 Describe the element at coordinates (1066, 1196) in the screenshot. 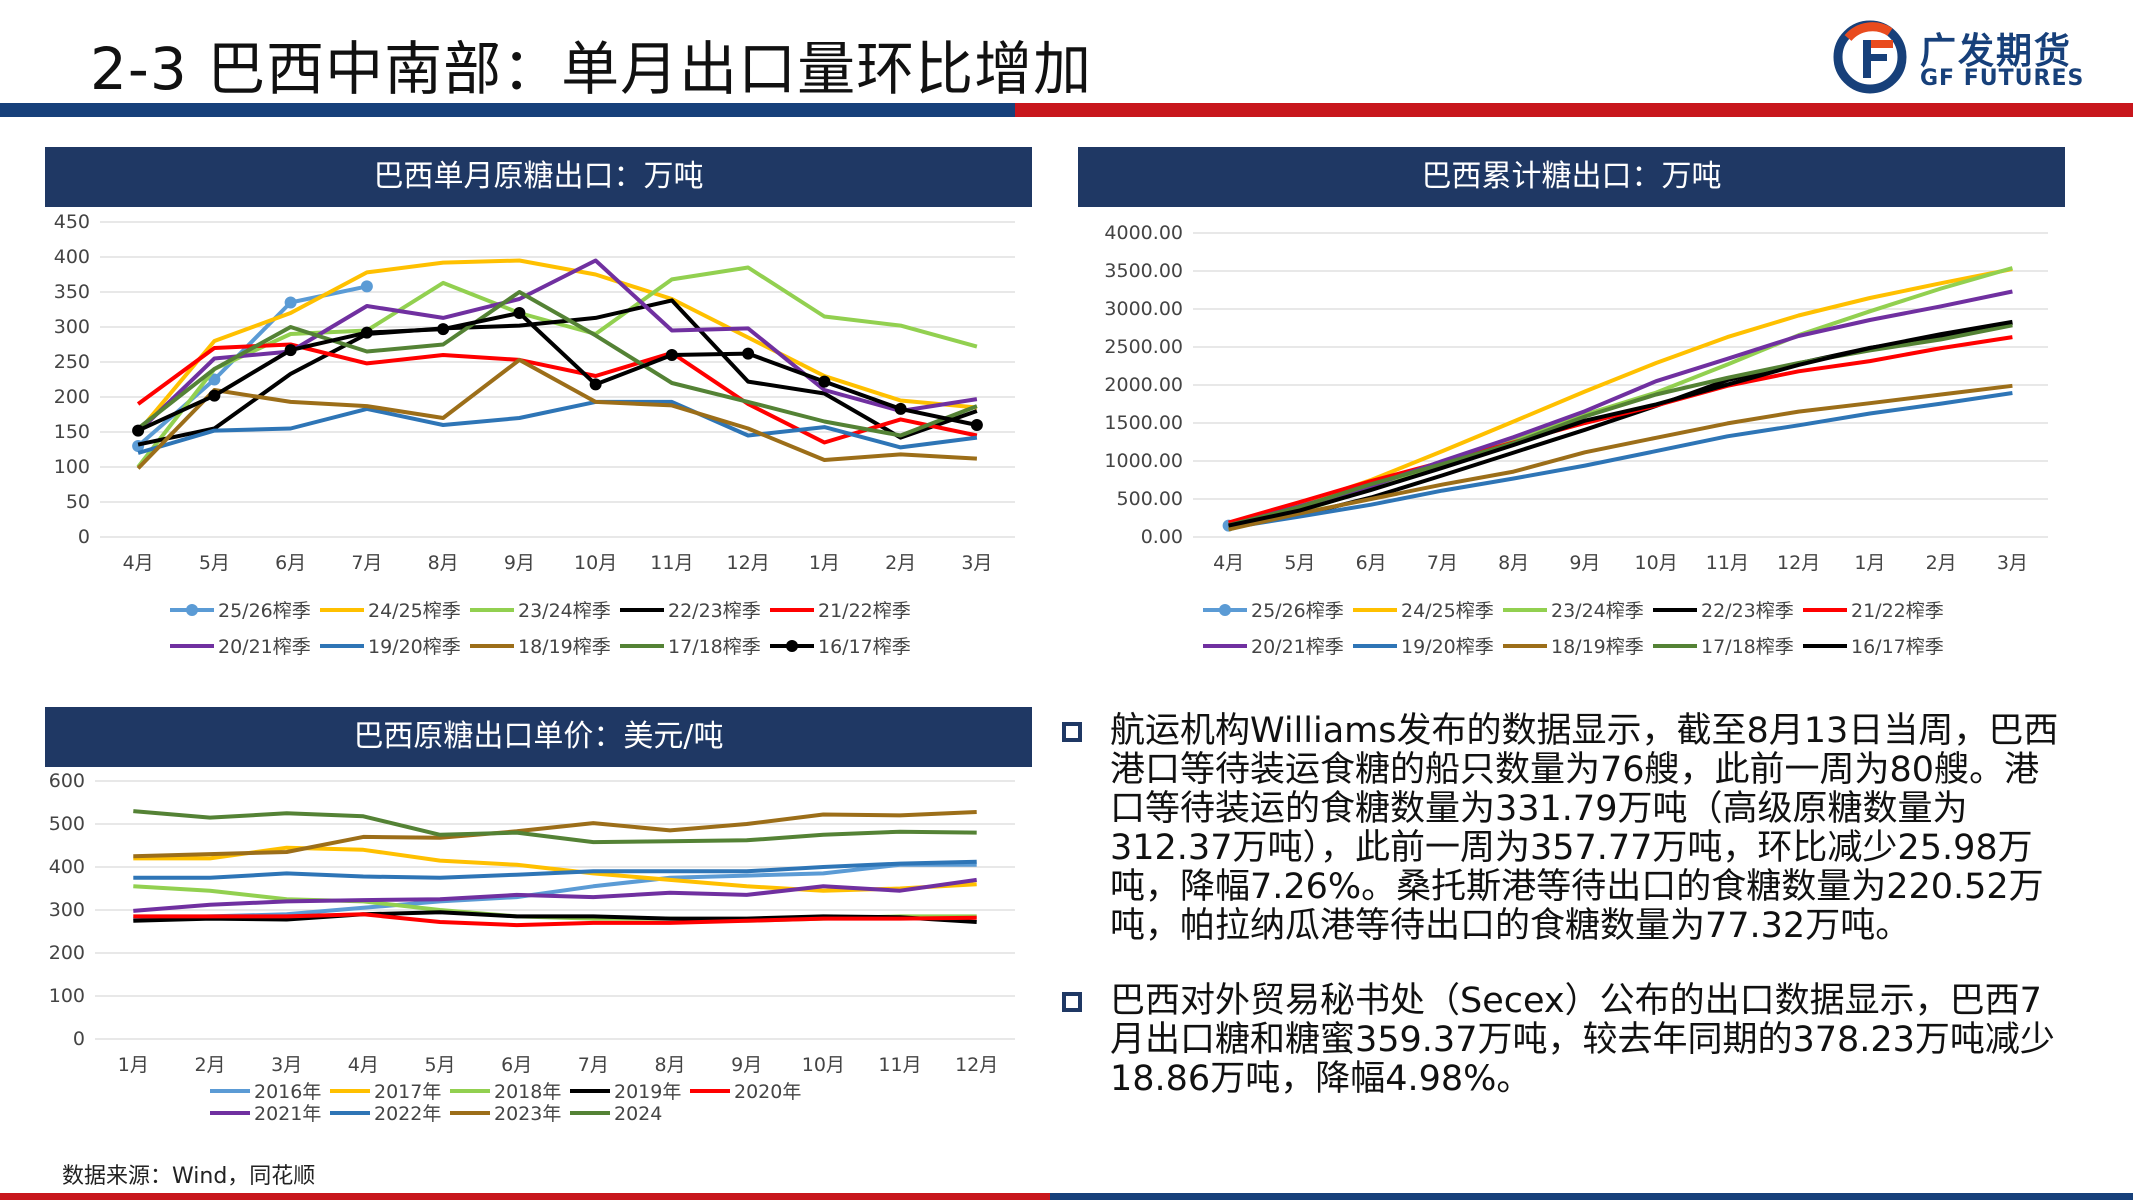

I see `footer-divider` at that location.